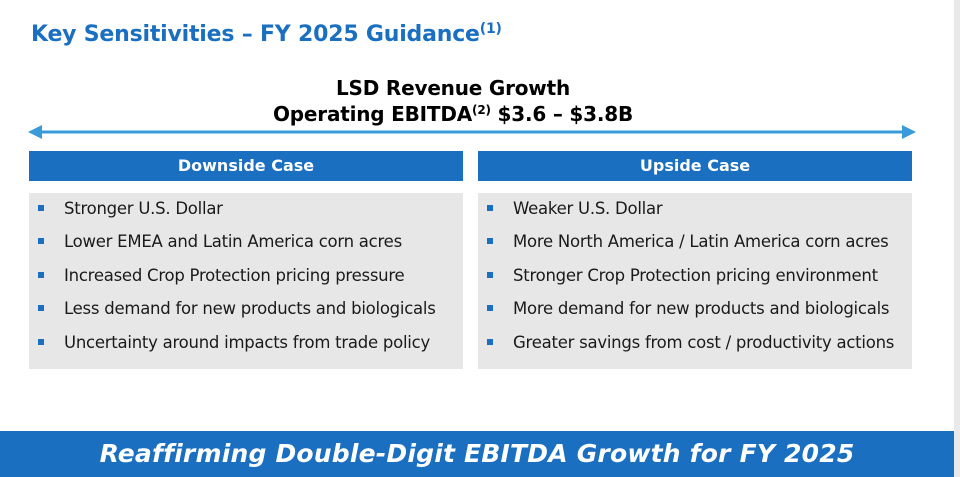 This screenshot has height=477, width=960. Describe the element at coordinates (246, 166) in the screenshot. I see `downside-case-header: Downside Case` at that location.